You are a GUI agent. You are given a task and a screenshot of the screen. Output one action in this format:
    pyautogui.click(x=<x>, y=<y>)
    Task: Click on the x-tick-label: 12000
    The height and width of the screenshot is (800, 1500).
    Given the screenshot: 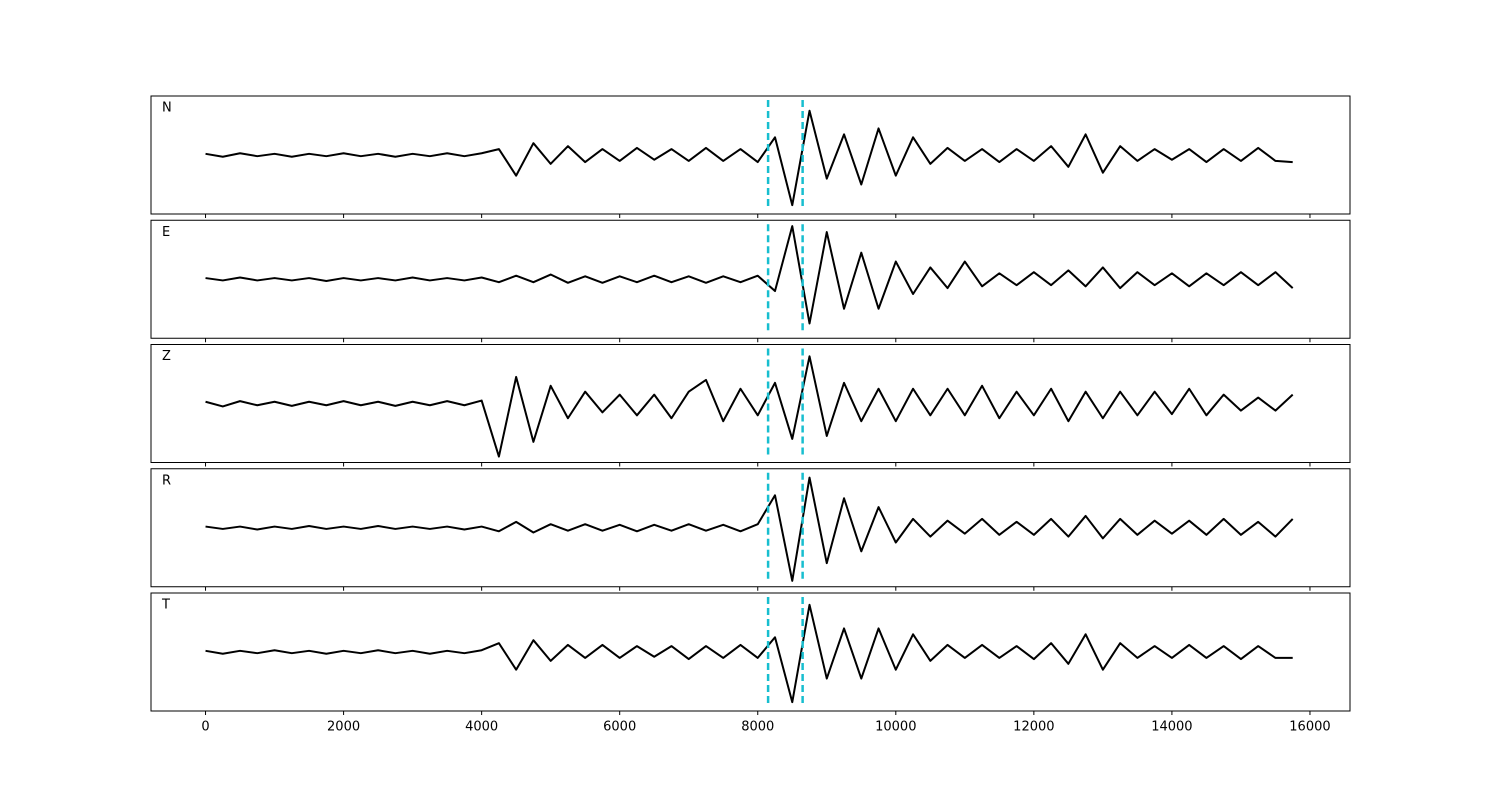 What is the action you would take?
    pyautogui.click(x=1033, y=727)
    